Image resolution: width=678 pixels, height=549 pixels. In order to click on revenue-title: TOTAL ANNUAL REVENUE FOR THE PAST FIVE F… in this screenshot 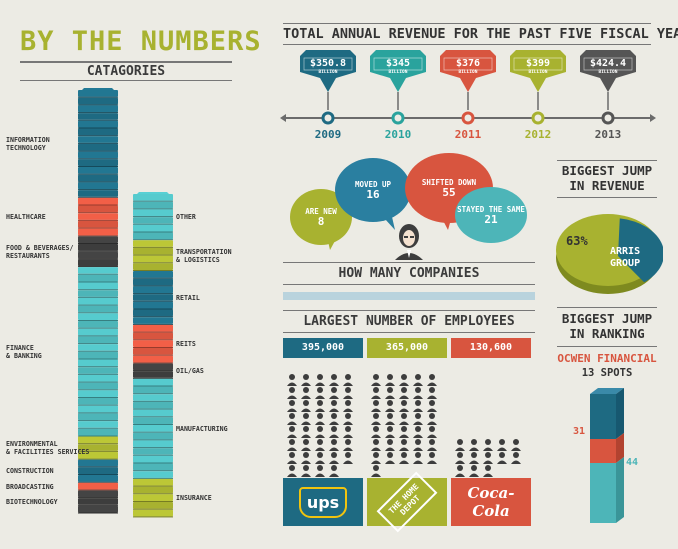, I will do `click(480, 34)`.